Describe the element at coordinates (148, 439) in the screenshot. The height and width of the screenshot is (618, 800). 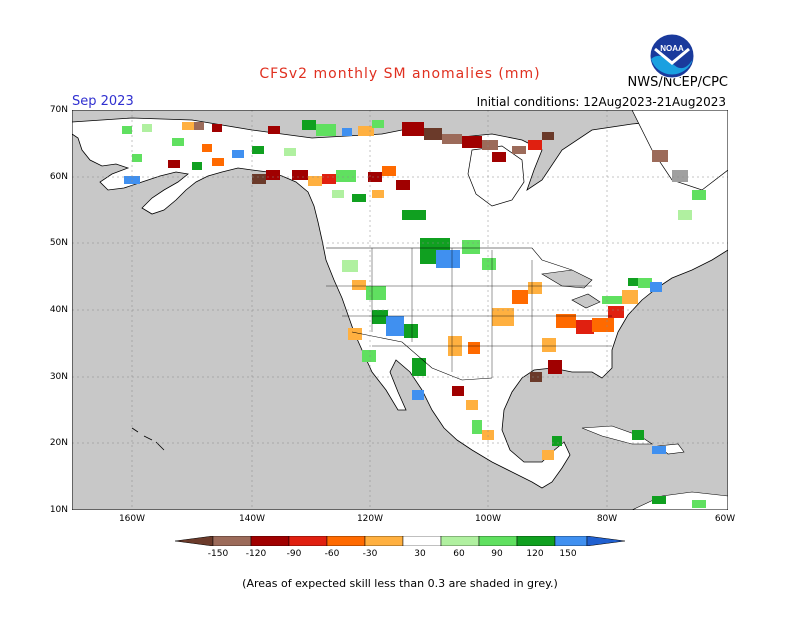
I see `hawaii` at that location.